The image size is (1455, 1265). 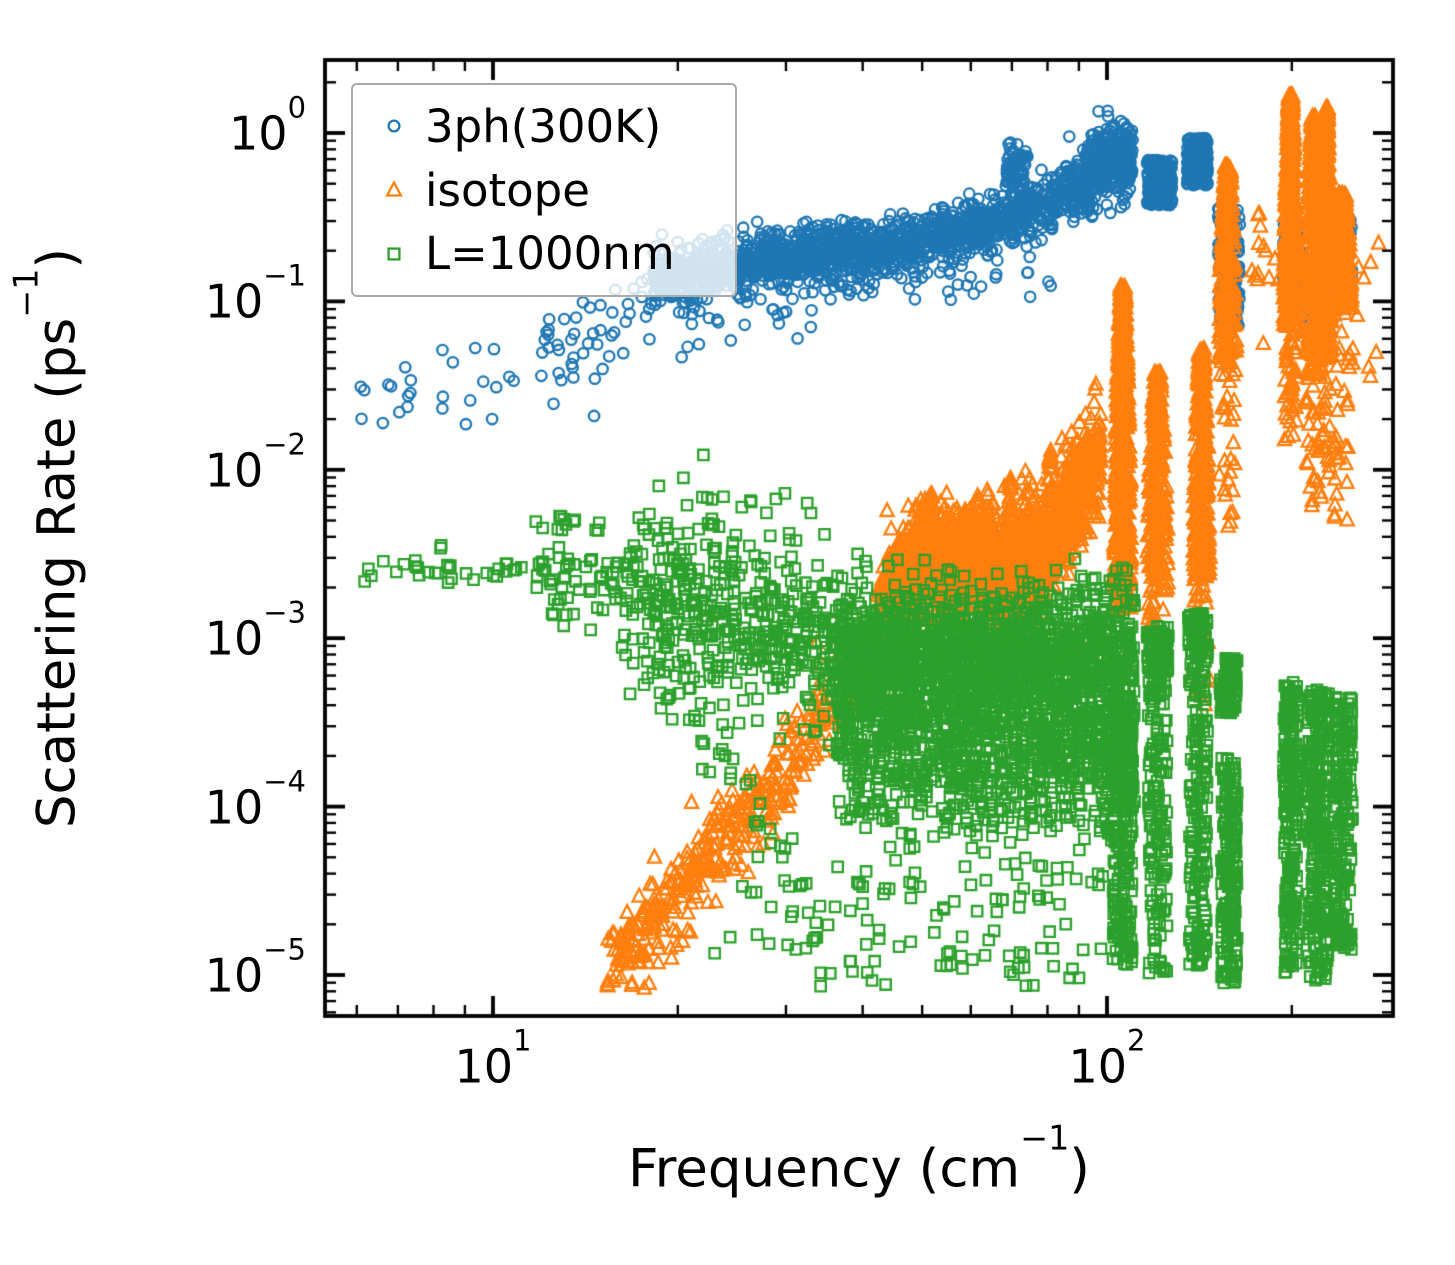 I want to click on legend: 3ph(300K) isotope L=1000nm, so click(x=544, y=190).